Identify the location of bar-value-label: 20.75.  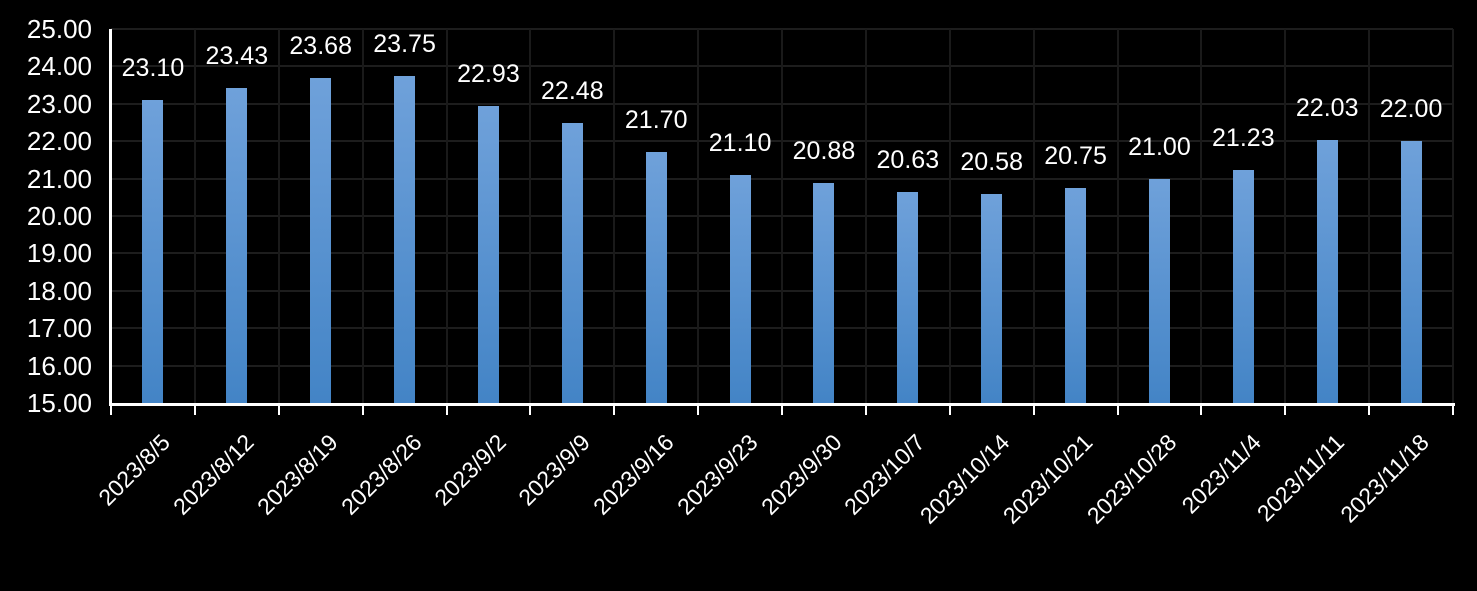
(1075, 155).